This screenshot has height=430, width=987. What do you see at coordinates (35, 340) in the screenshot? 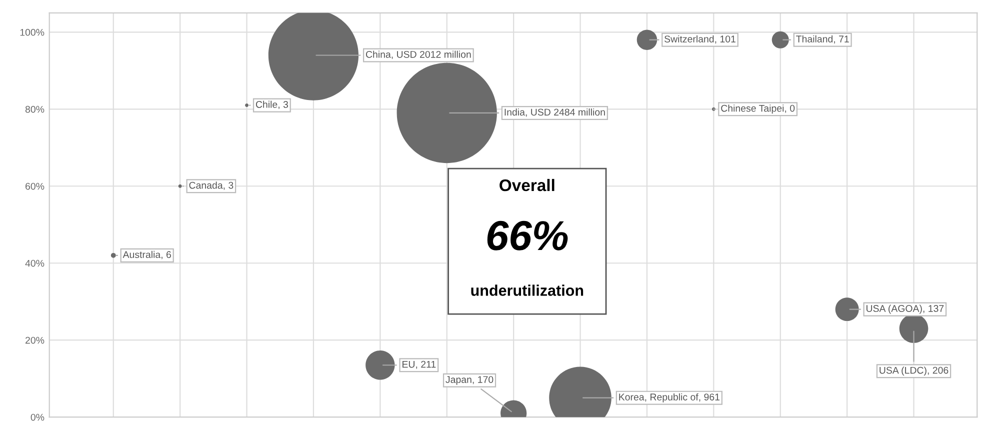
I see `y-tick-label: 20%` at bounding box center [35, 340].